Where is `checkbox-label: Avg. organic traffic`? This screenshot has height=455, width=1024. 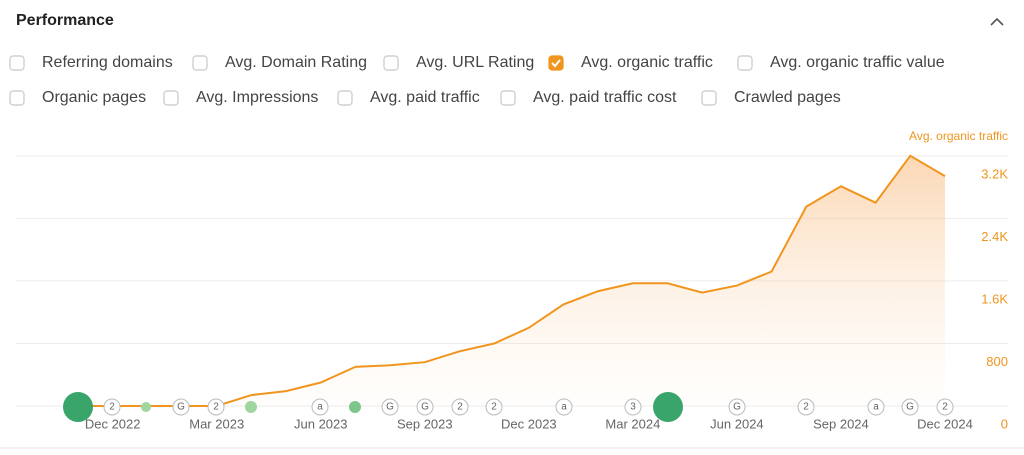 checkbox-label: Avg. organic traffic is located at coordinates (647, 62).